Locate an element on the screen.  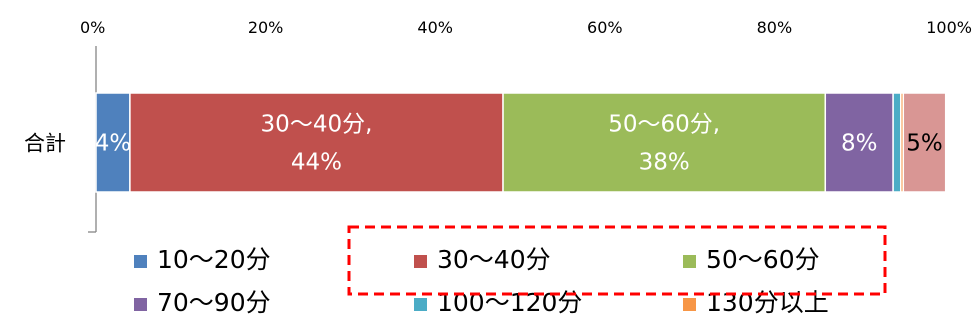
x-tick-label: 20% is located at coordinates (266, 27).